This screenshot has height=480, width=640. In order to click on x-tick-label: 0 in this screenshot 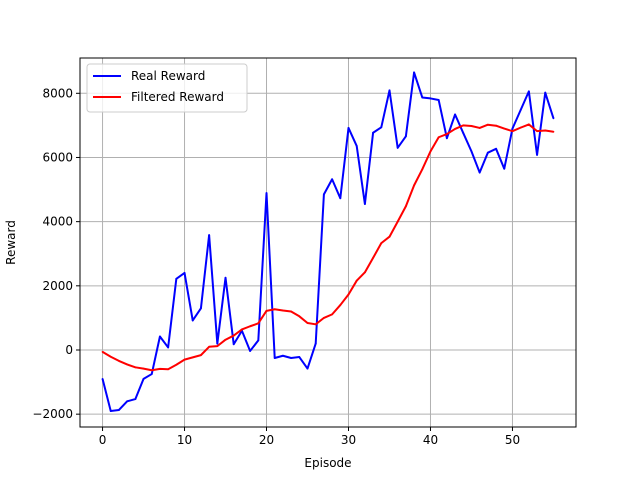, I will do `click(103, 440)`.